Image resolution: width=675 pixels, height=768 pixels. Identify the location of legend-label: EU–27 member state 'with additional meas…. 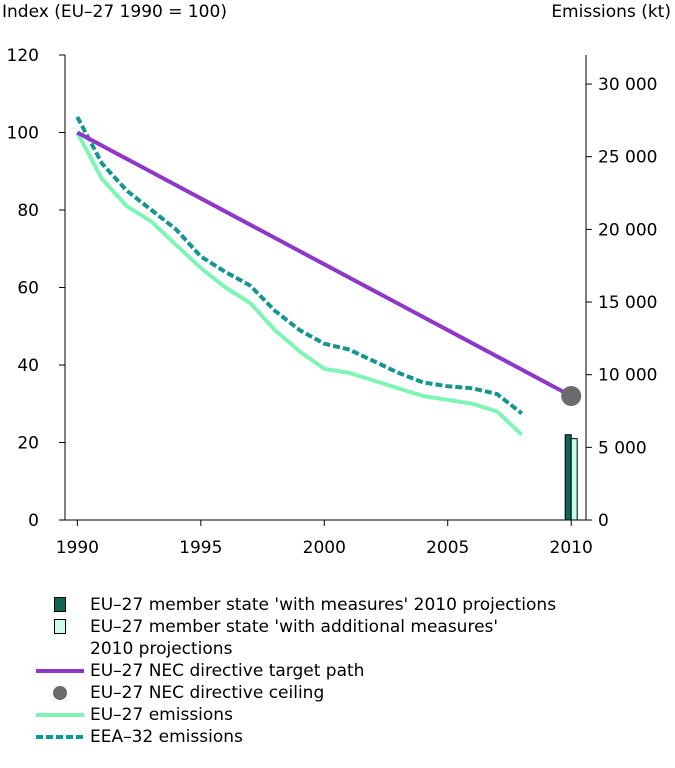
(294, 638).